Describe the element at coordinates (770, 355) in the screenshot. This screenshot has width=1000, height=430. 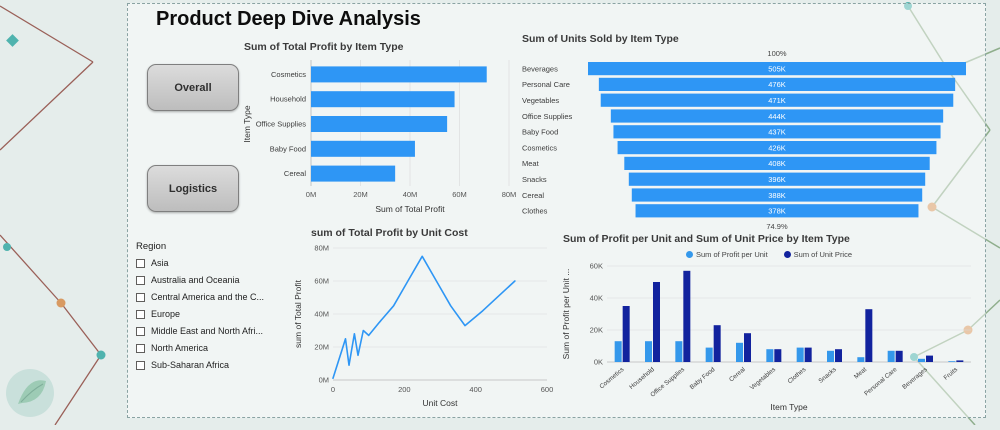
I see `column-vegetables-profit` at that location.